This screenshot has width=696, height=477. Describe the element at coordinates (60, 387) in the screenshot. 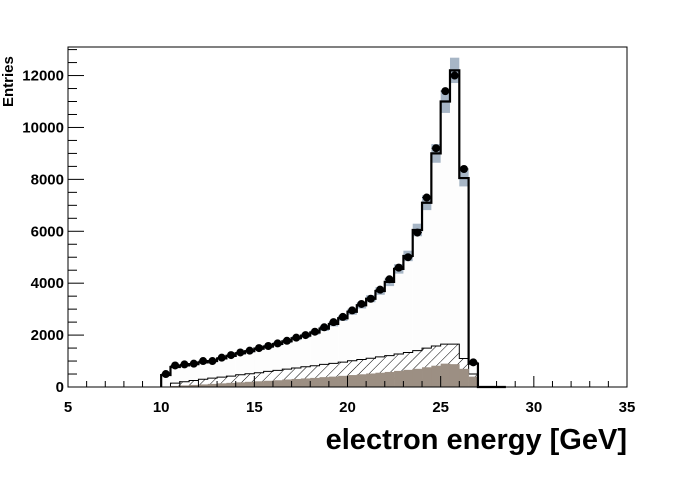

I see `y-tick-label: 0` at that location.